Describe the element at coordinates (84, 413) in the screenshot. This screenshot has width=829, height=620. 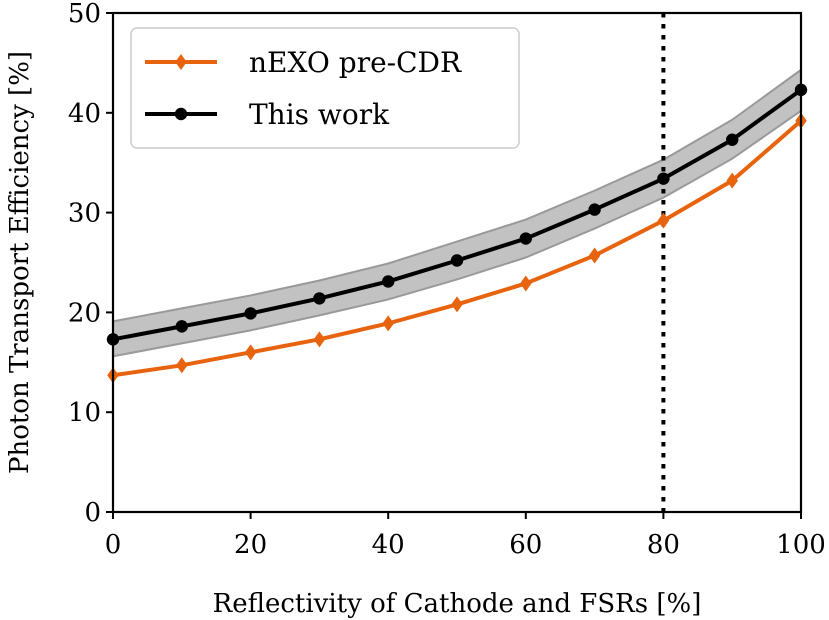
I see `y-tick-label: 10` at that location.